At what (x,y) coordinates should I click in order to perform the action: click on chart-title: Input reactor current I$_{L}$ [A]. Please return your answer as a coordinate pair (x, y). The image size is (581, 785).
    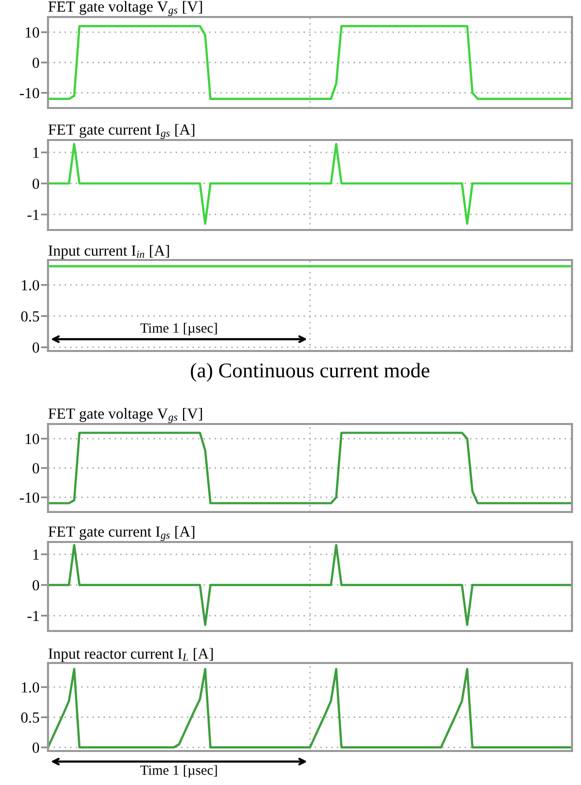
    Looking at the image, I should click on (130, 655).